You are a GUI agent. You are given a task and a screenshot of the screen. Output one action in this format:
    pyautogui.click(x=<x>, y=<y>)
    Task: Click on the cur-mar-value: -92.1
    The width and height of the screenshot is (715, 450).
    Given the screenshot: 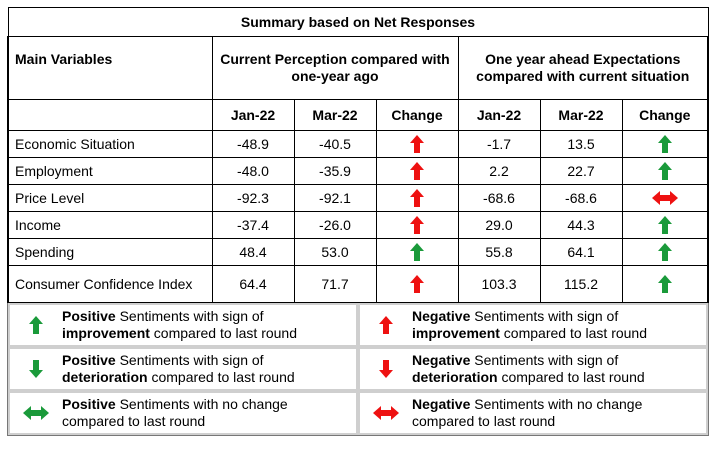 What is the action you would take?
    pyautogui.click(x=335, y=198)
    